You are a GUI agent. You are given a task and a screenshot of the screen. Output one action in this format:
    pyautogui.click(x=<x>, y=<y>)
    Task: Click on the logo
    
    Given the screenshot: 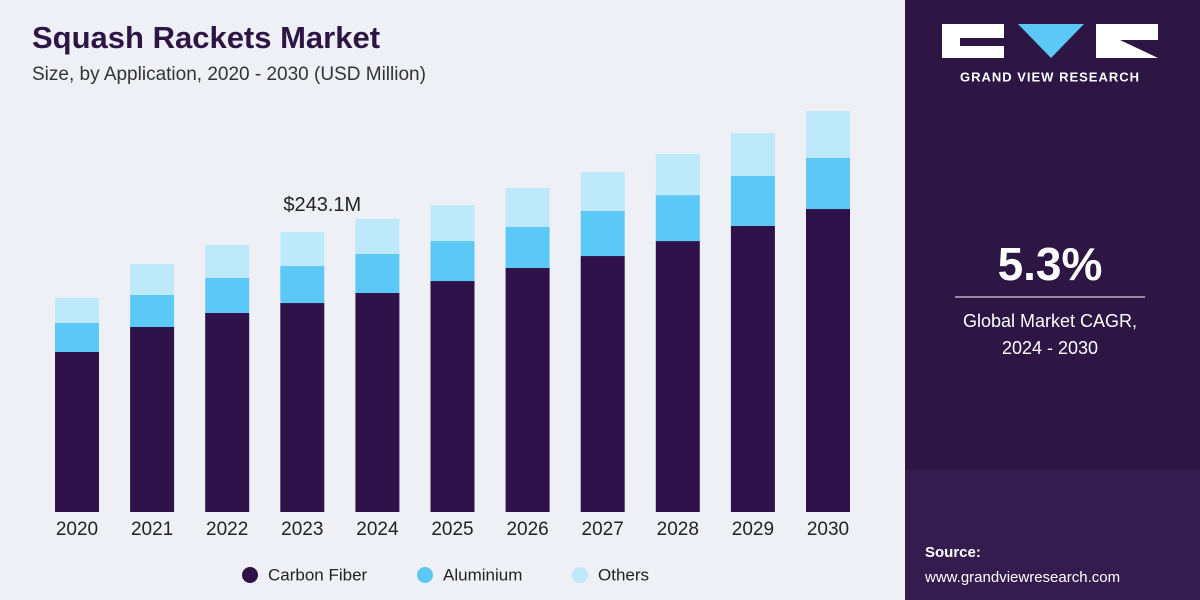 What is the action you would take?
    pyautogui.click(x=1050, y=41)
    